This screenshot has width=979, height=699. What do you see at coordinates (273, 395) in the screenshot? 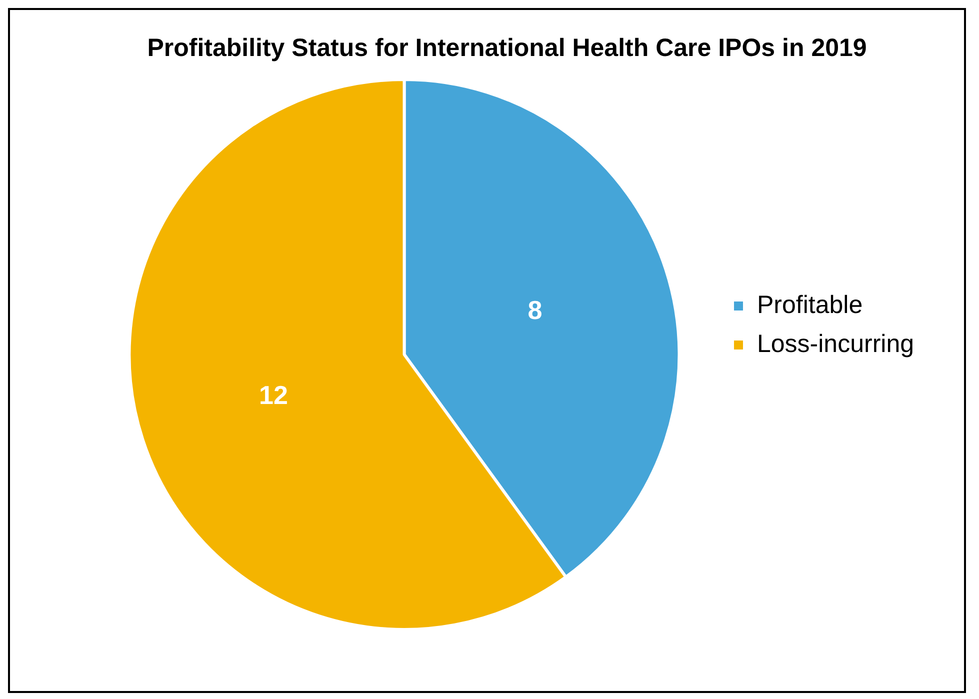
I see `data-label: 12` at bounding box center [273, 395].